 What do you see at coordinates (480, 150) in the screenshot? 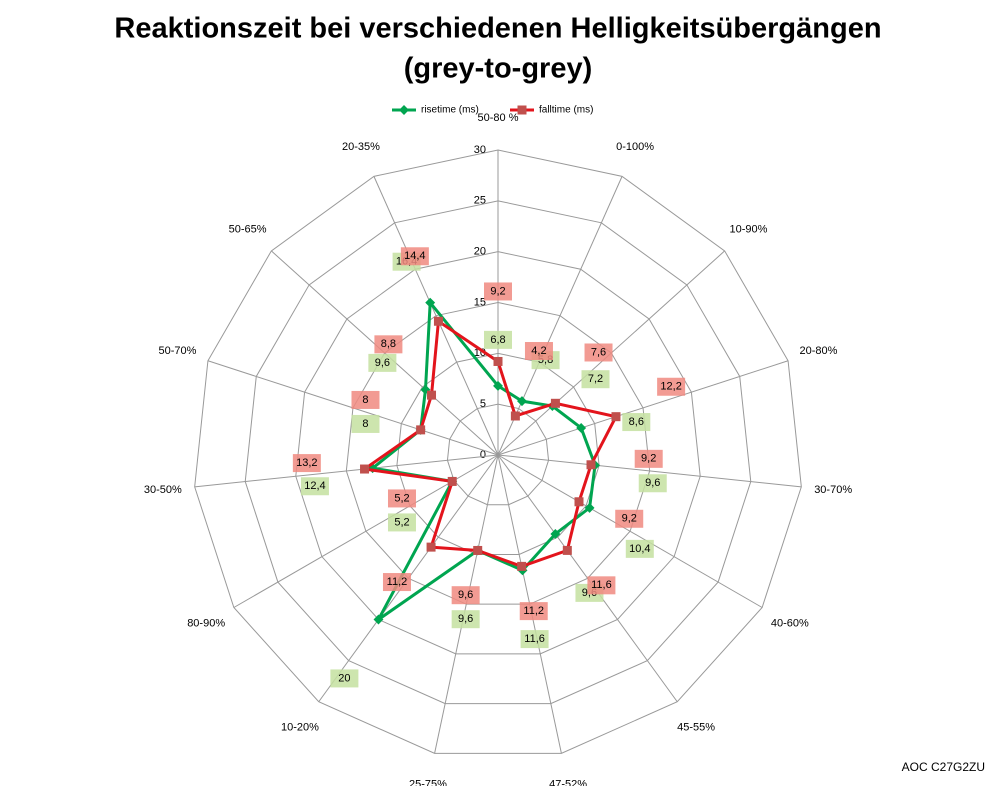
I see `r-tick-label: 30` at bounding box center [480, 150].